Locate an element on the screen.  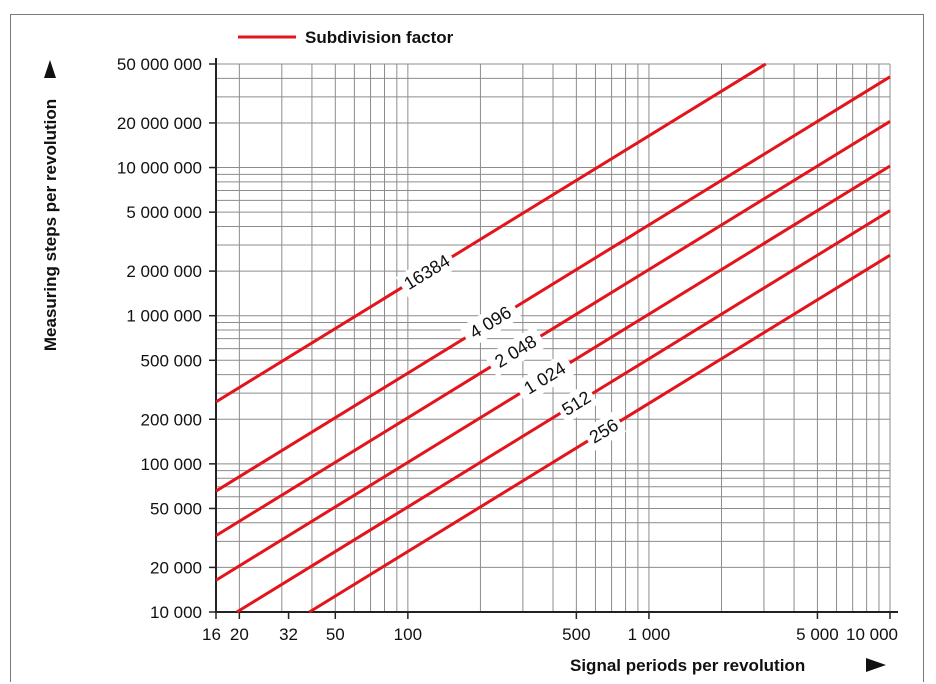
y-axis-title: Measuring steps per revolution is located at coordinates (50, 225).